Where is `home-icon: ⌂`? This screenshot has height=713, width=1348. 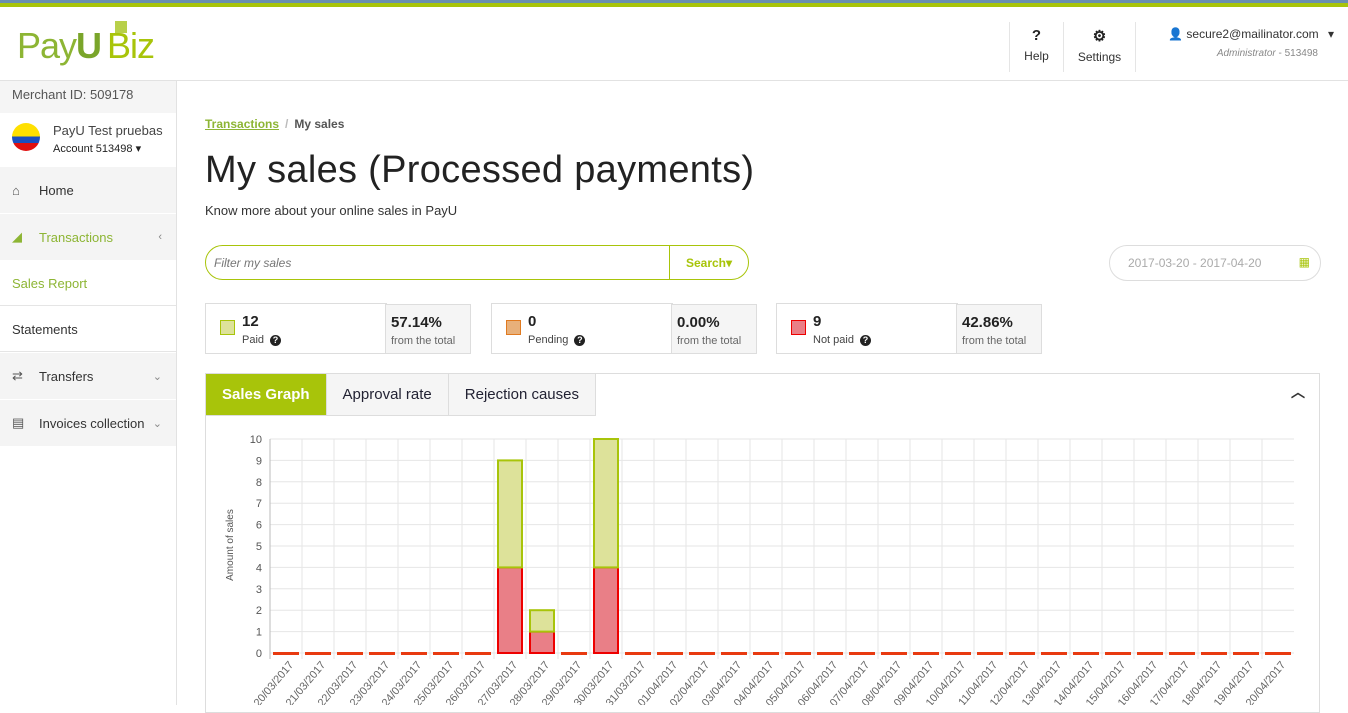 home-icon: ⌂ is located at coordinates (16, 190).